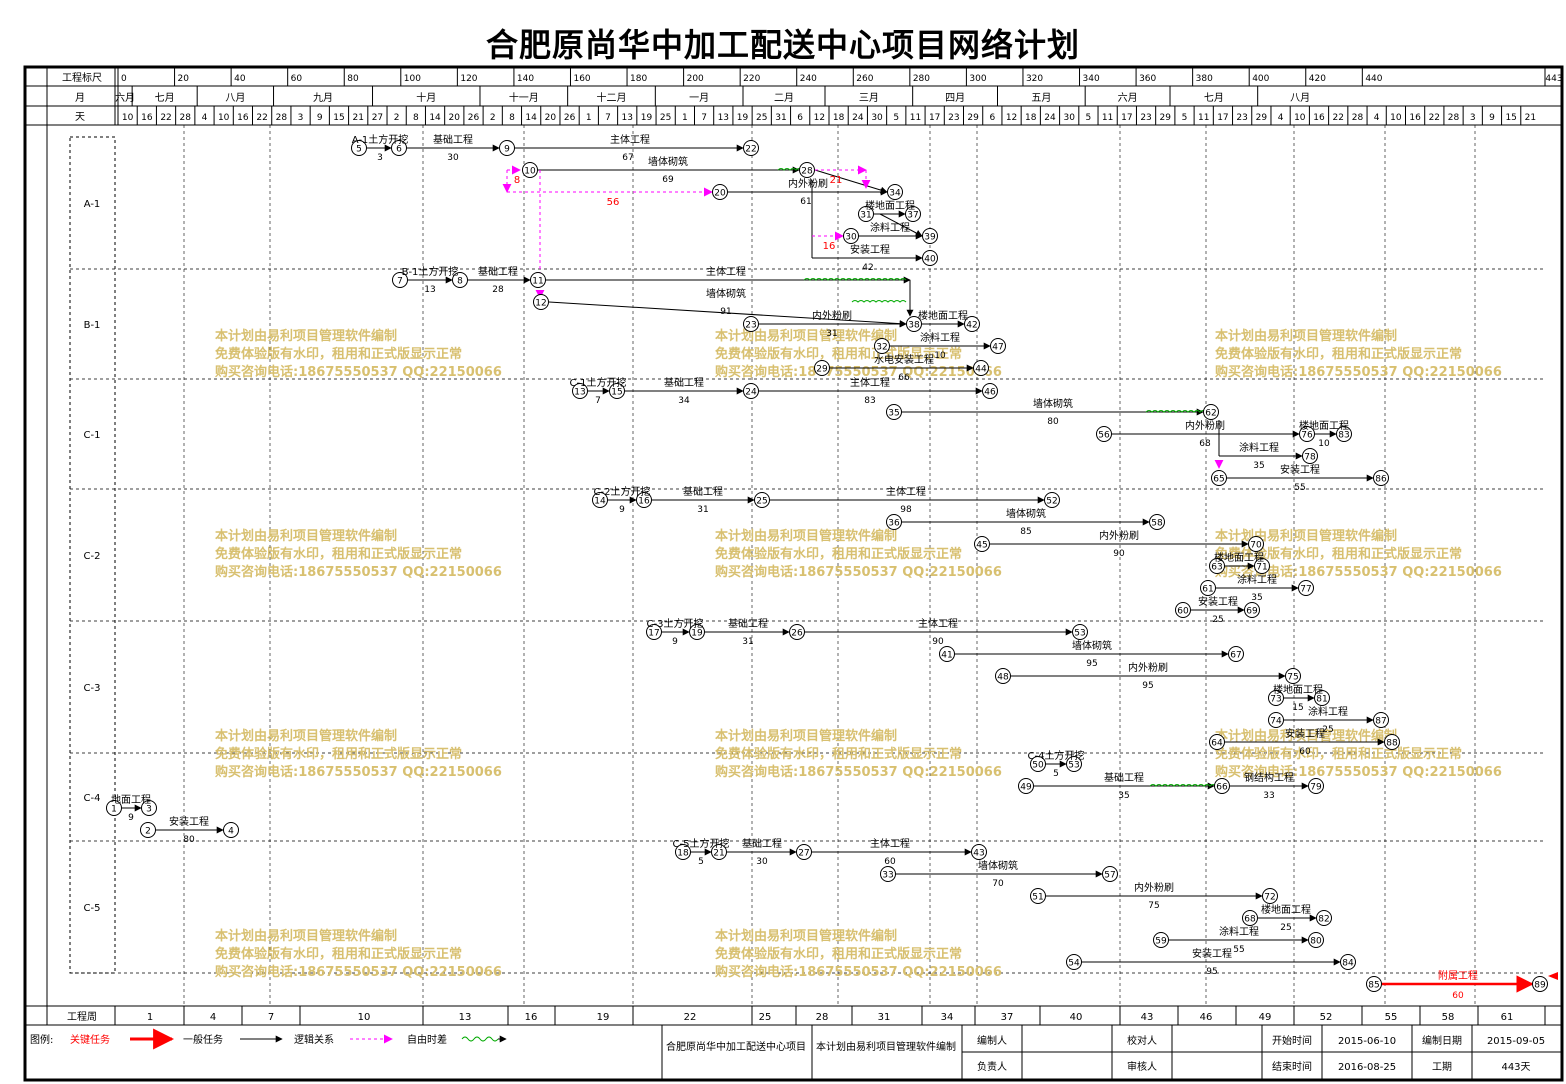 The image size is (1566, 1084). I want to click on day-label: 3, so click(1473, 118).